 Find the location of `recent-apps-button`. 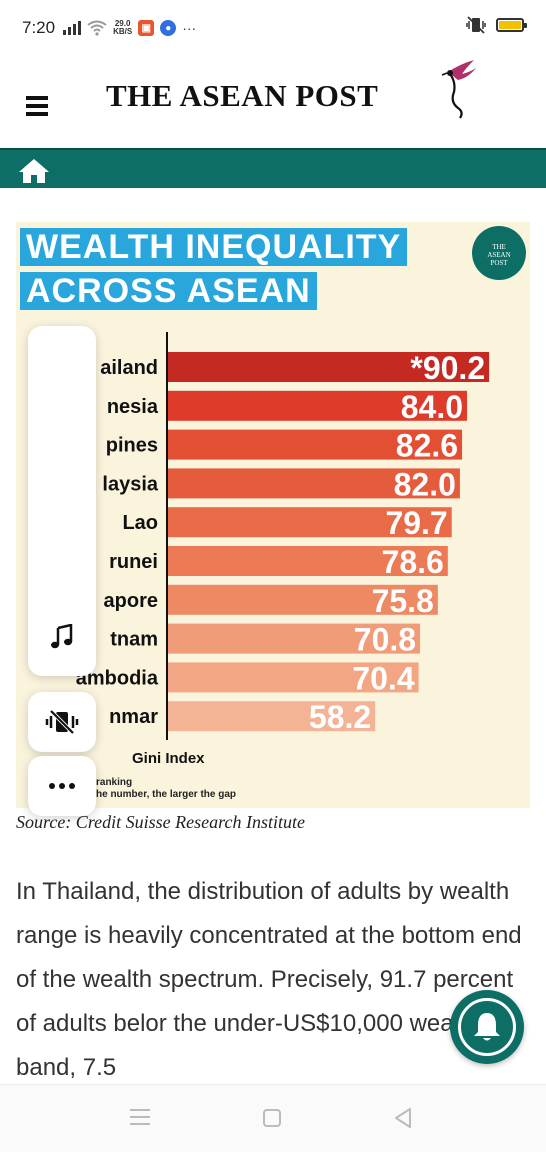

recent-apps-button is located at coordinates (140, 1117).